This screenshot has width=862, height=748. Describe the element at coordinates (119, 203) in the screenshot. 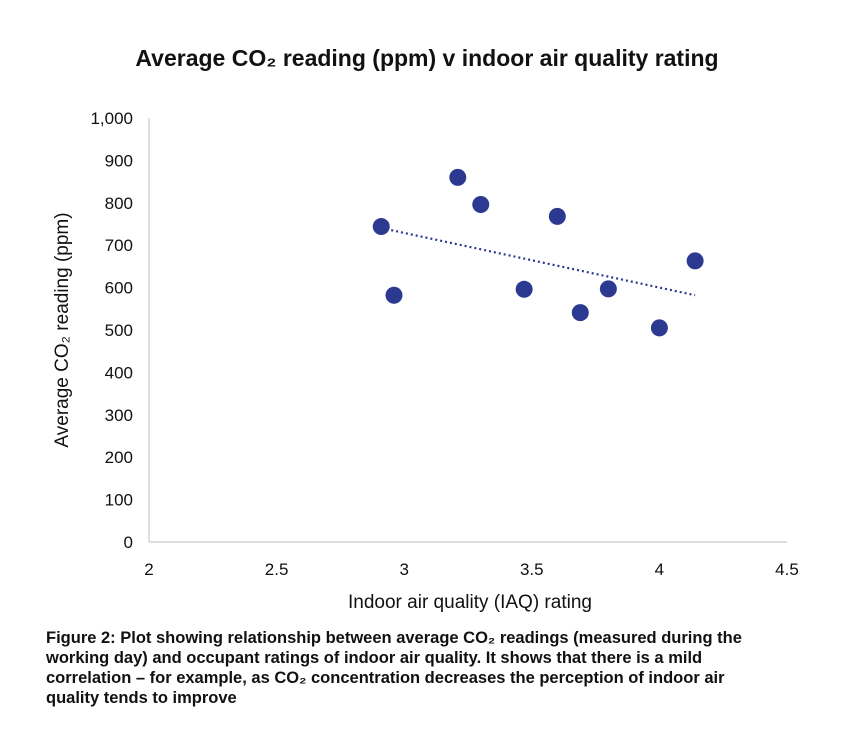

I see `y-tick-label: 800` at that location.